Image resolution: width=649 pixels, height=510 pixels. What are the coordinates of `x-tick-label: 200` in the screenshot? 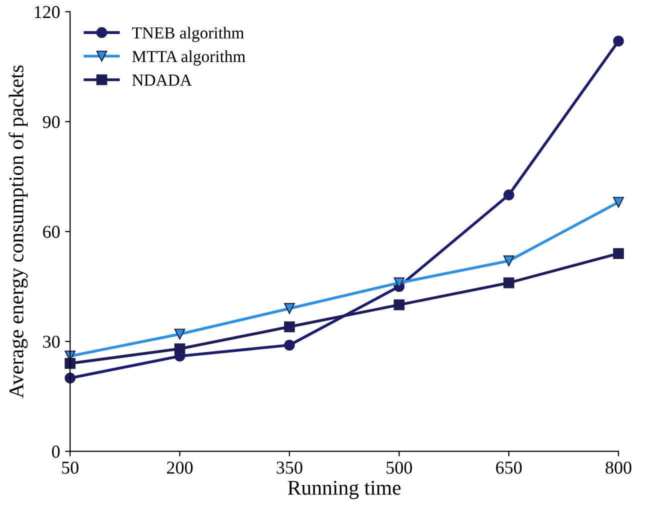 It's located at (180, 468).